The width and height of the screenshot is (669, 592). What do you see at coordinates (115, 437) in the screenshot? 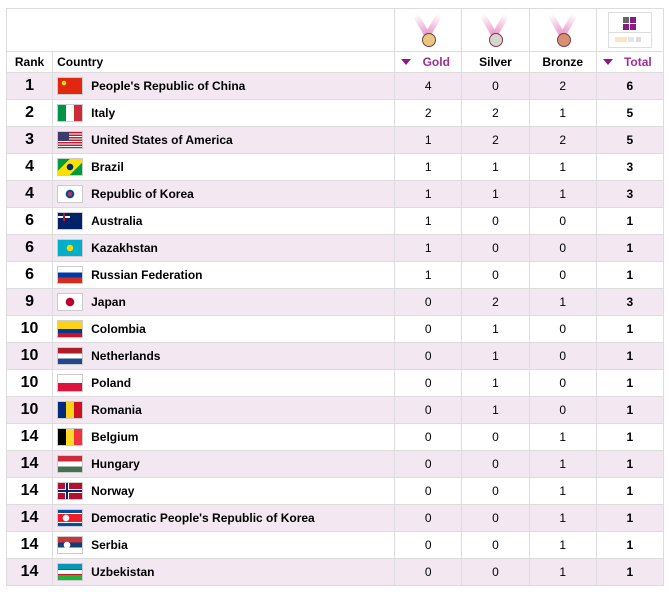
I see `country-name: Belgium` at bounding box center [115, 437].